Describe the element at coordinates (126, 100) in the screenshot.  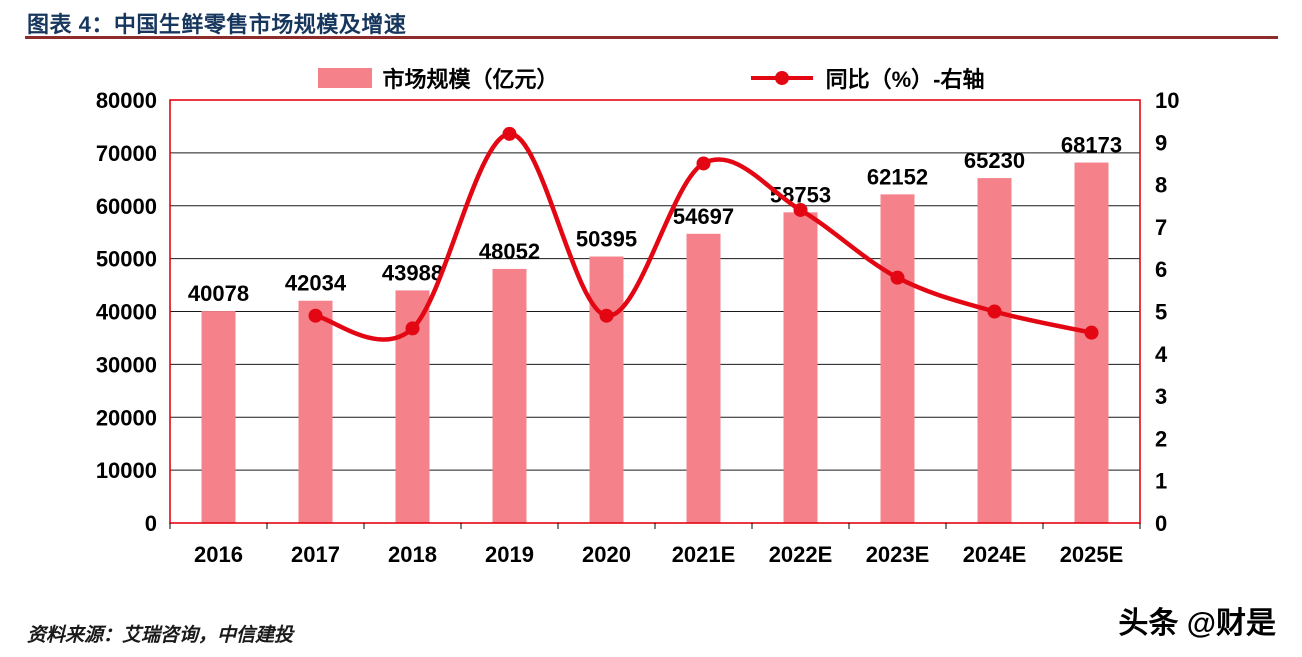
I see `left-axis-tick-label: 80000` at that location.